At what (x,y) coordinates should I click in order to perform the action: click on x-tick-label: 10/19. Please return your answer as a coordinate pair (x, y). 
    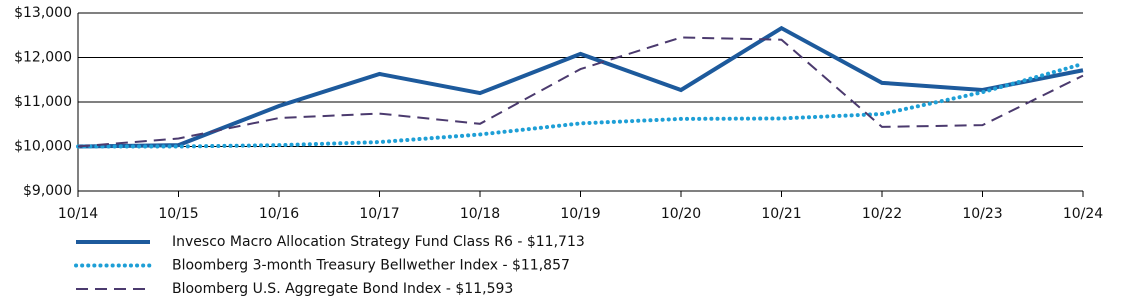
    Looking at the image, I should click on (580, 214).